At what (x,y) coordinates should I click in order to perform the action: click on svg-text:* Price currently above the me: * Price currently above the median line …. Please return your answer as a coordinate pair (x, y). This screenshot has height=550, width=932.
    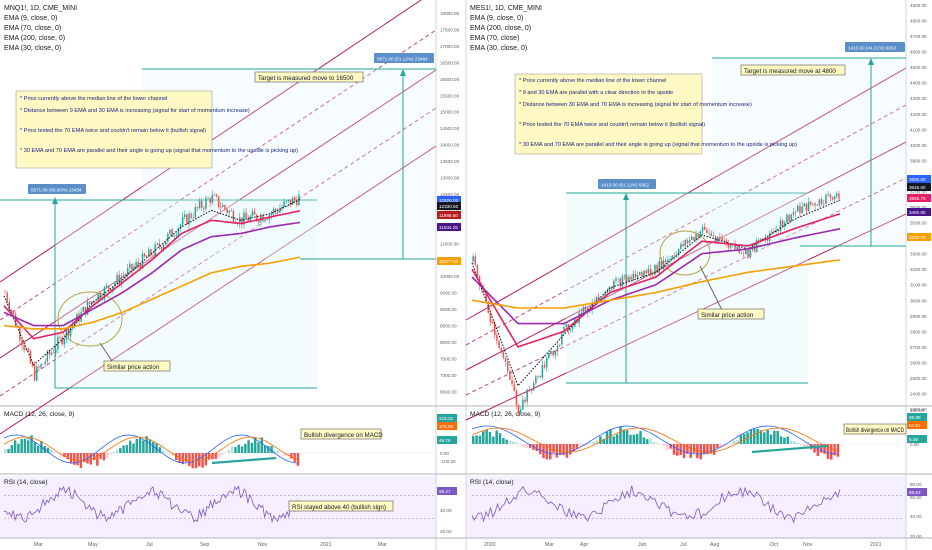
    Looking at the image, I should click on (159, 125).